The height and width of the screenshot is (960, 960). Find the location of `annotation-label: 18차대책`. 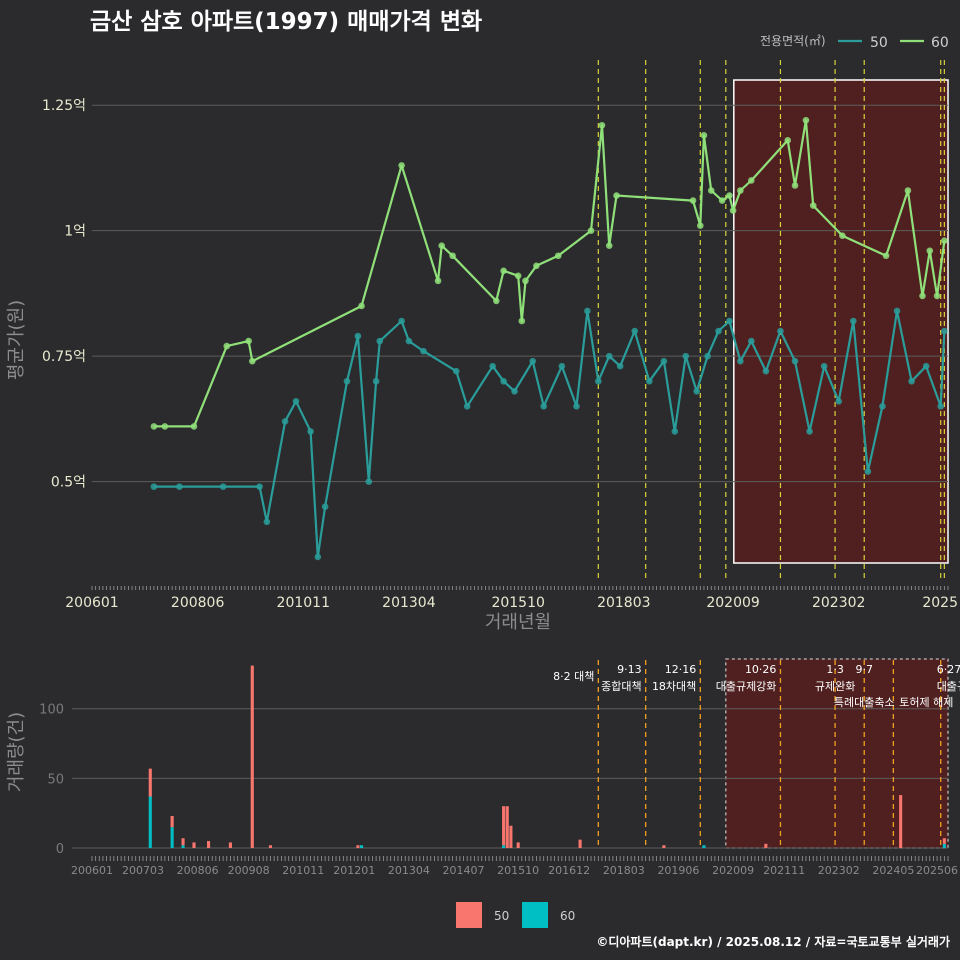

annotation-label: 18차대책 is located at coordinates (674, 686).